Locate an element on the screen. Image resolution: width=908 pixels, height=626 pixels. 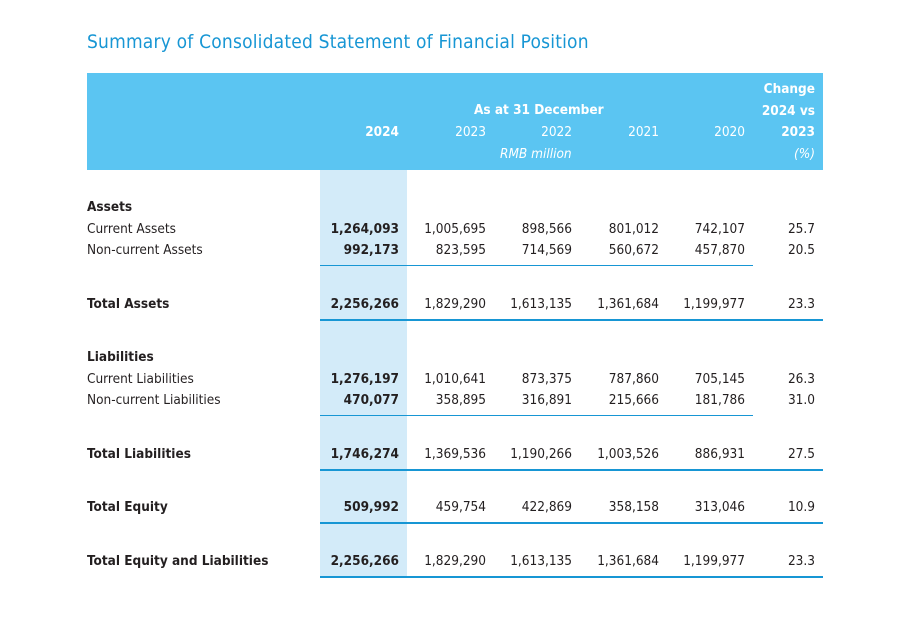
header-year-2022: 2022 is located at coordinates (556, 132).